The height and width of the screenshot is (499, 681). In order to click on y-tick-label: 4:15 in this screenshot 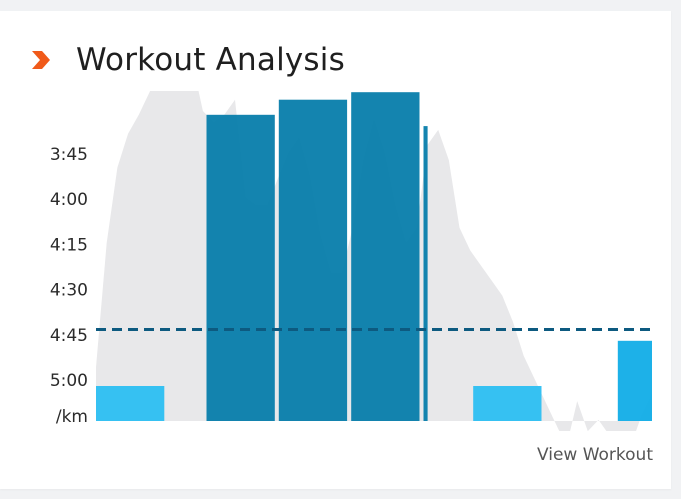, I will do `click(69, 245)`.